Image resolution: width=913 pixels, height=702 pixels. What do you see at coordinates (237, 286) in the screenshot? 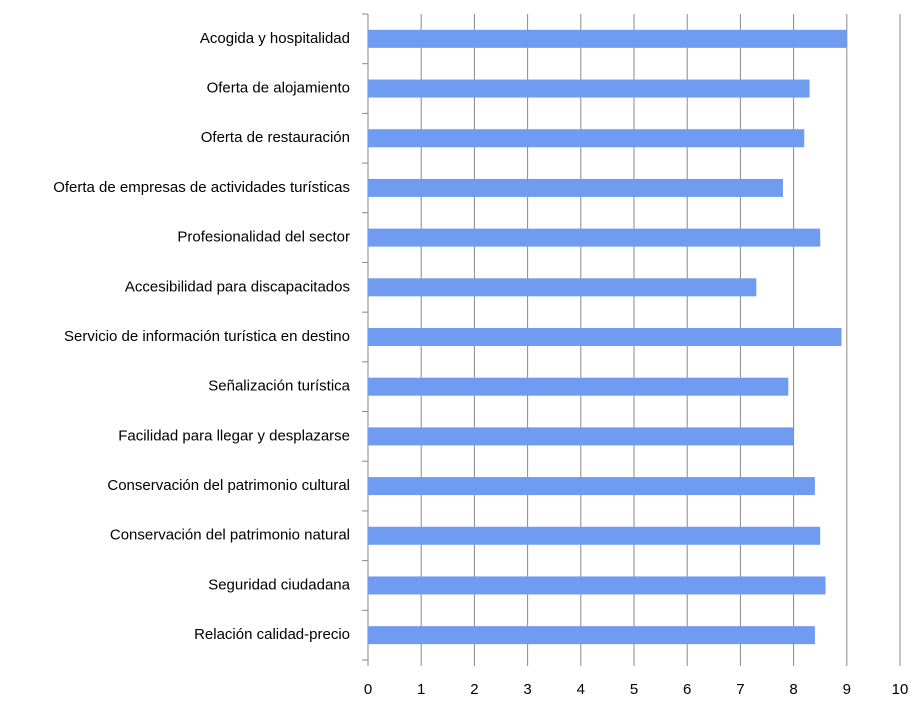
I see `y-tick-label: Accesibilidad para discapacitados` at bounding box center [237, 286].